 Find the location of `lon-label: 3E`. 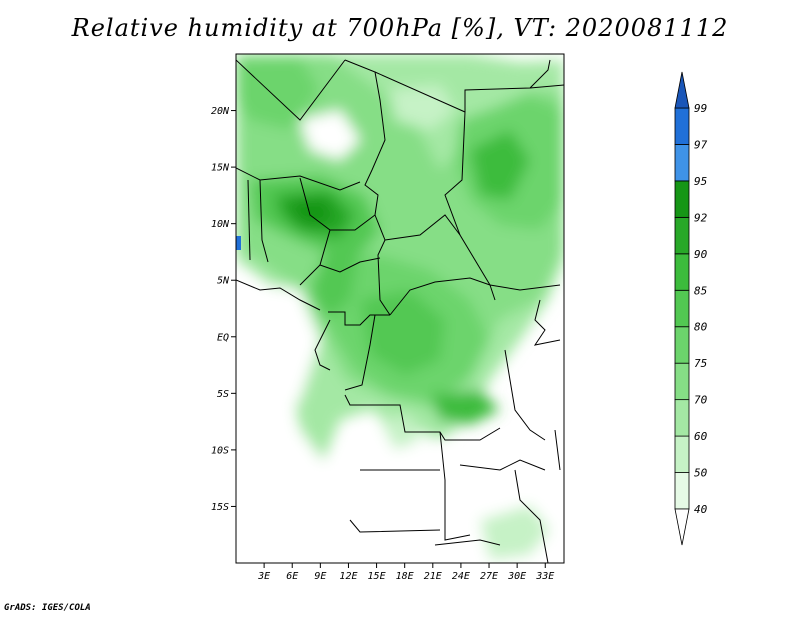

lon-label: 3E is located at coordinates (263, 576).